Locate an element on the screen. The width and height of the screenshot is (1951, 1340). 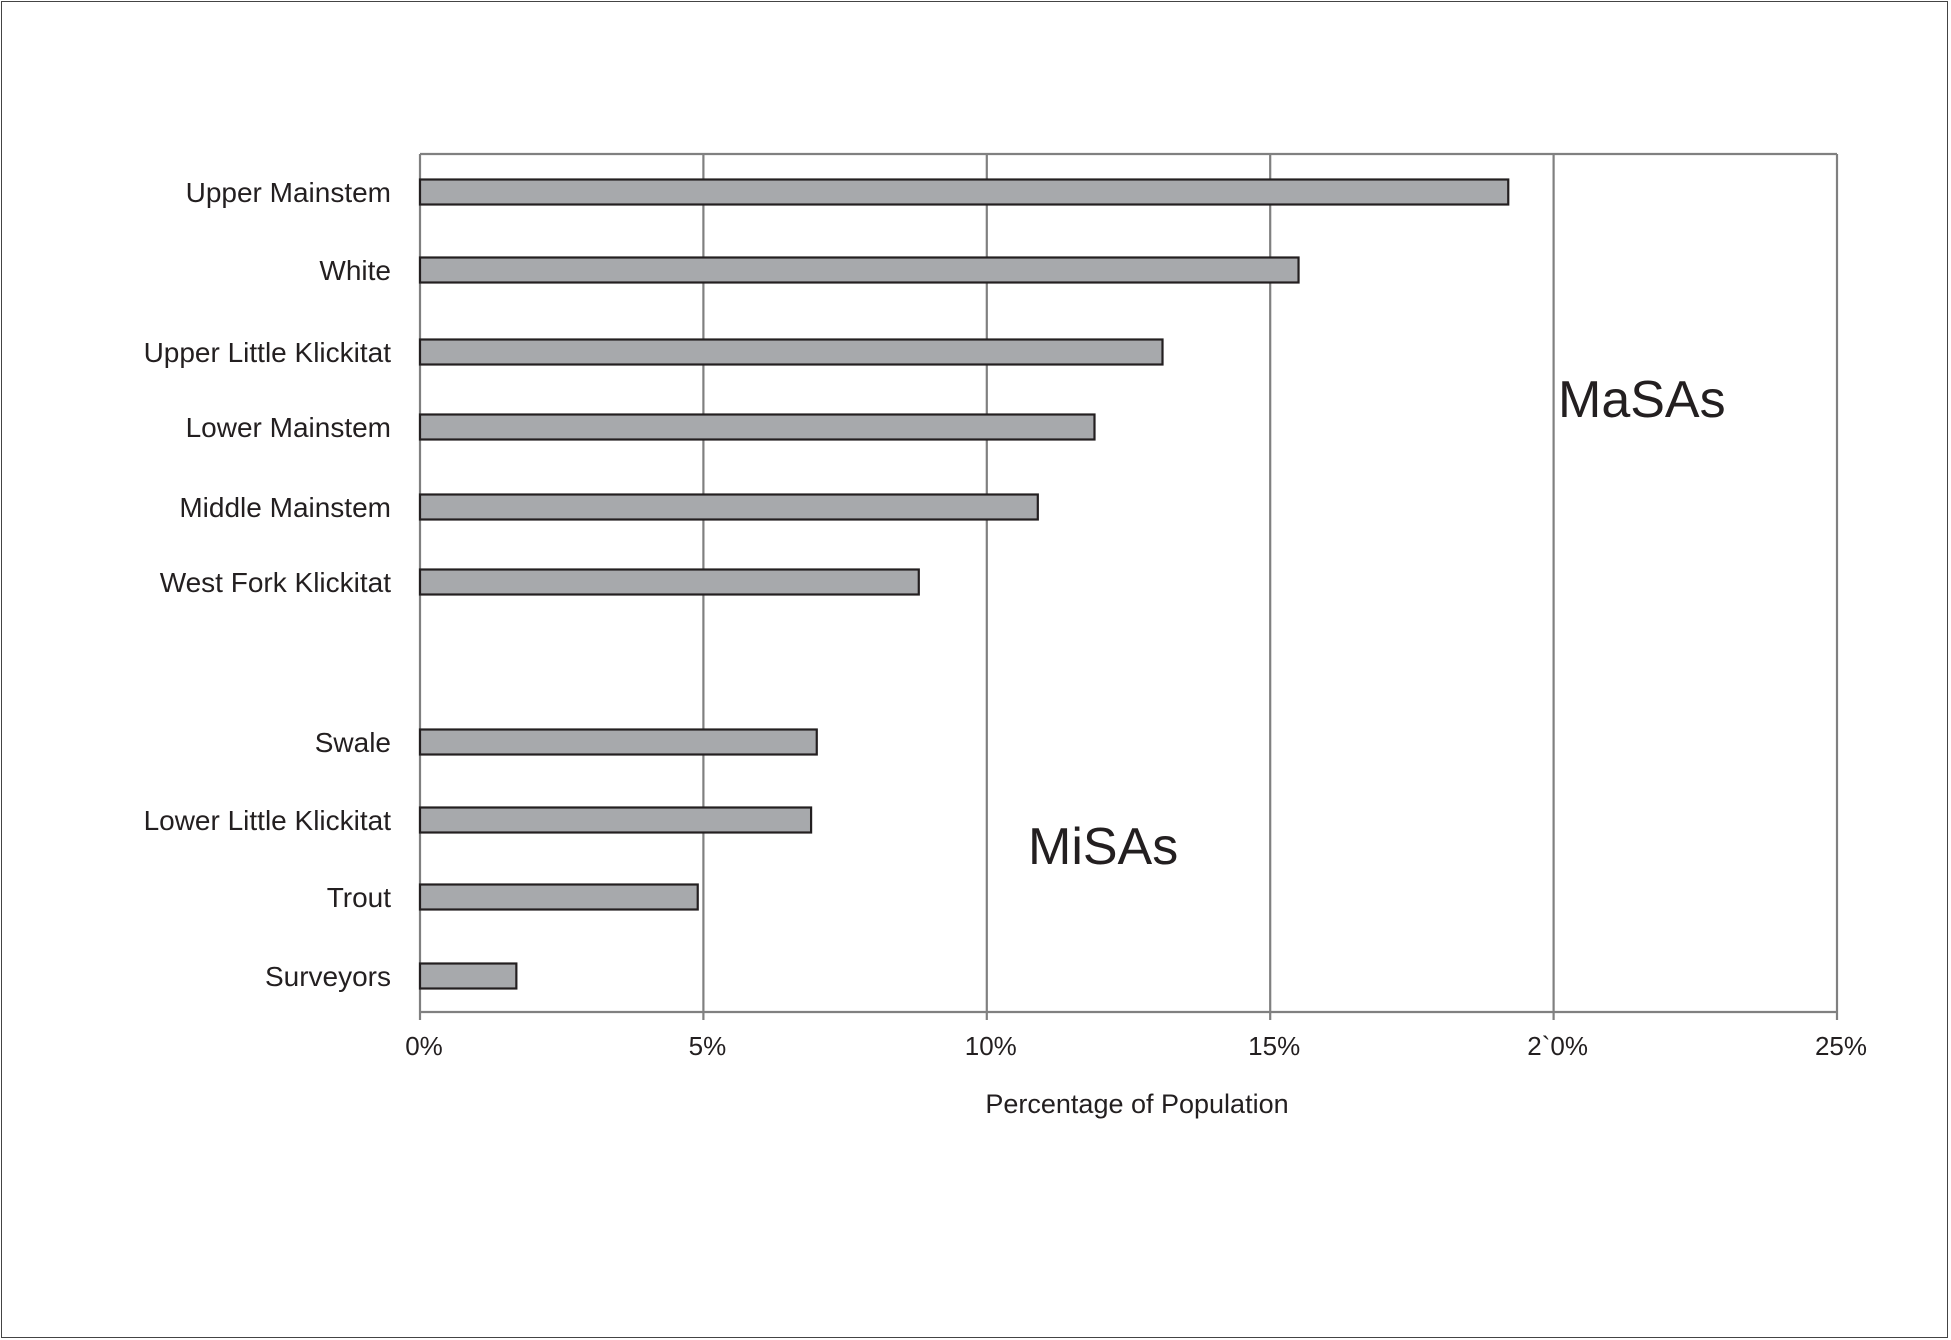
x-tick-labels: 0% 5% 10% 15% 2`0% 25% is located at coordinates (1136, 1046).